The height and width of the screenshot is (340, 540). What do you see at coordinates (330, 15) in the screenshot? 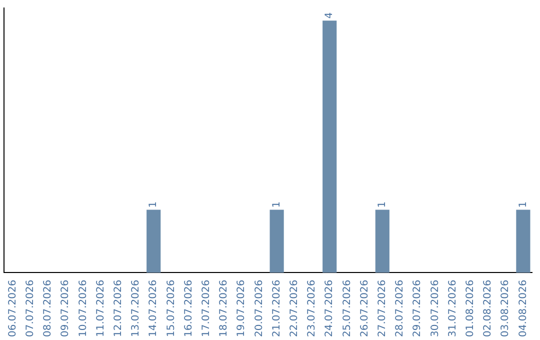
I see `data-label: 4` at bounding box center [330, 15].